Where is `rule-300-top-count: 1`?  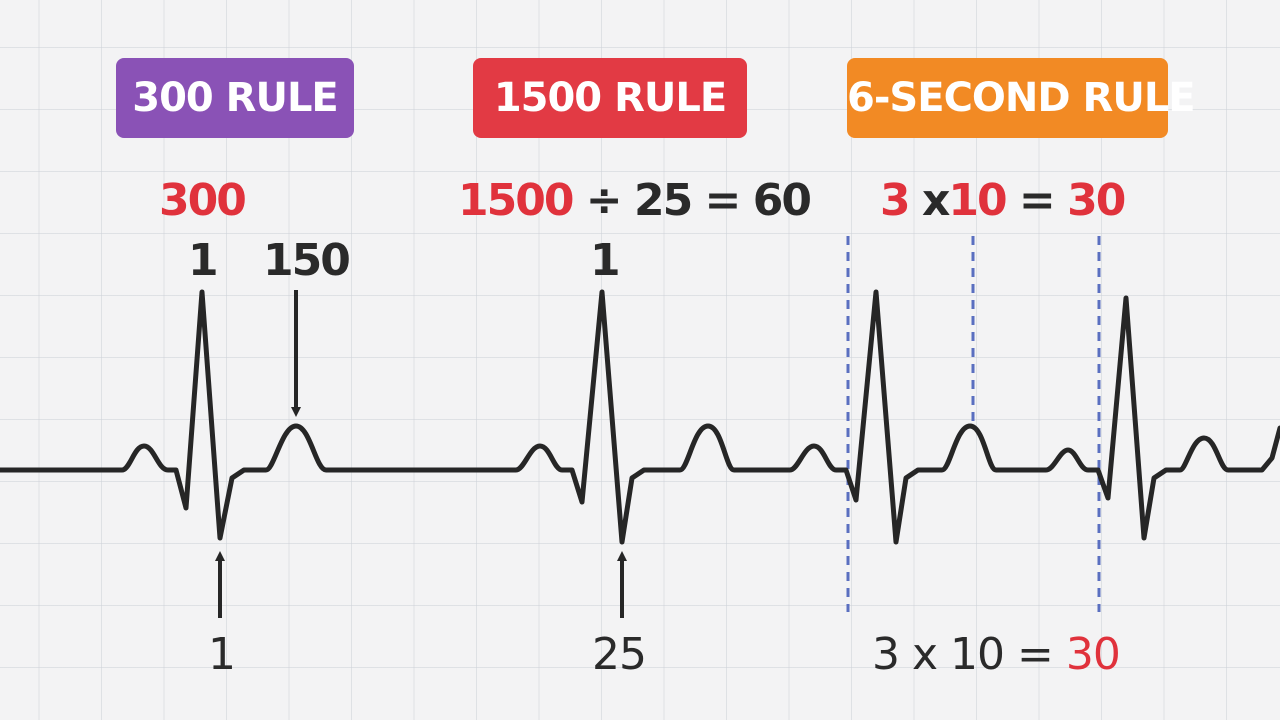 rule-300-top-count: 1 is located at coordinates (203, 260).